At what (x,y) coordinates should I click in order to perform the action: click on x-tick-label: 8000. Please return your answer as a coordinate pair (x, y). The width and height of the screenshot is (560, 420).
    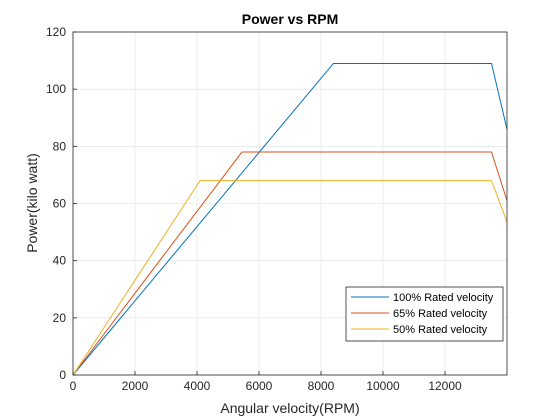
    Looking at the image, I should click on (321, 386).